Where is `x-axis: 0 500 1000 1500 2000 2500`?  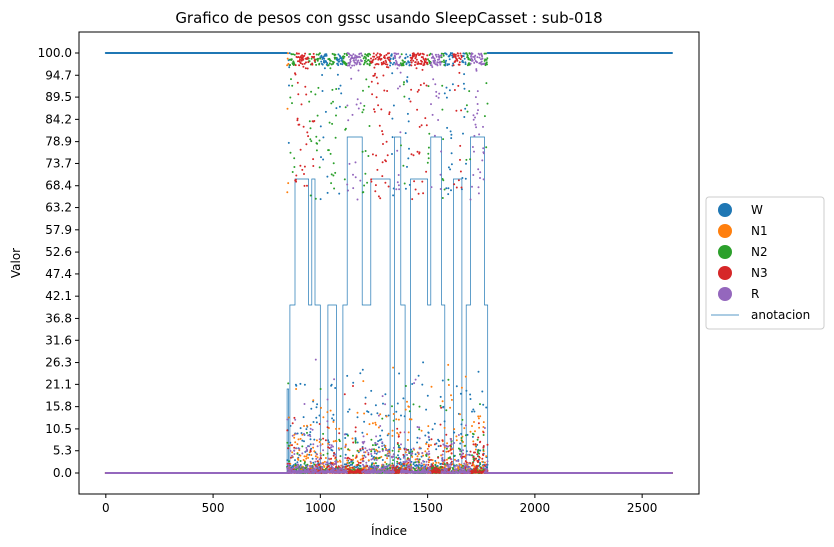
x-axis: 0 500 1000 1500 2000 2500 is located at coordinates (379, 504).